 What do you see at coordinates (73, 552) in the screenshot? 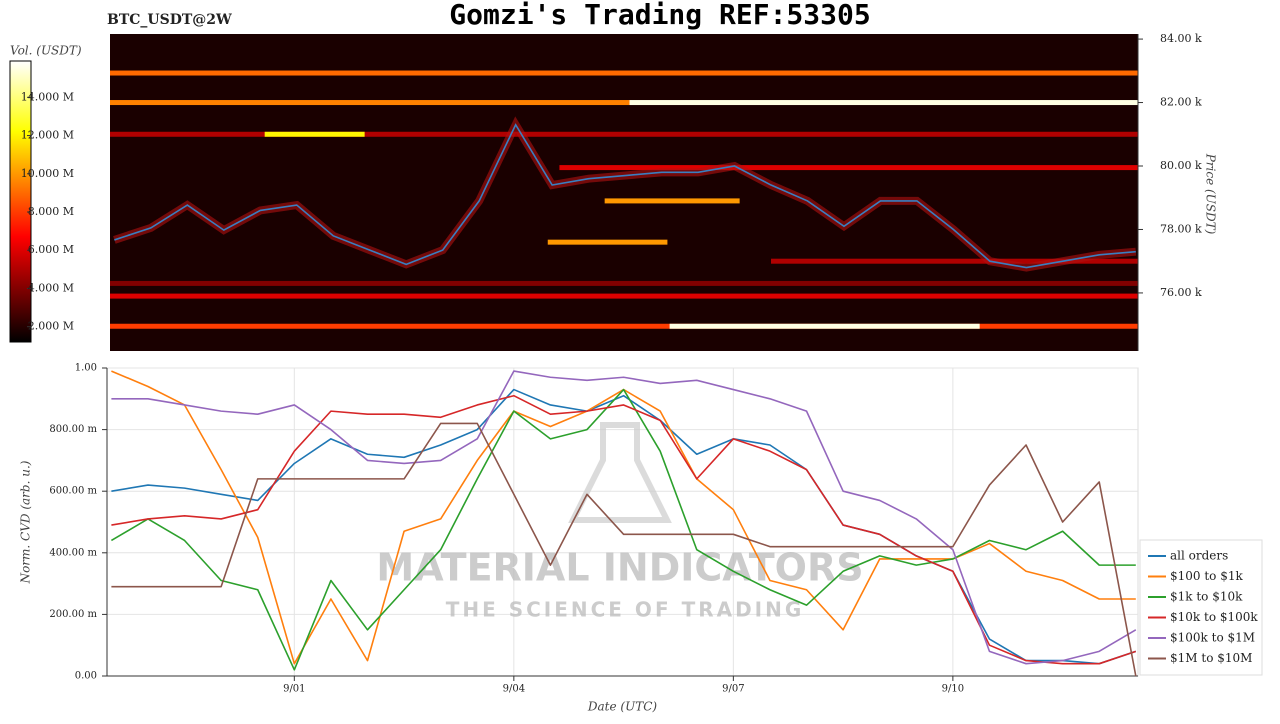
I see `y-tick-label: 400.00 m` at bounding box center [73, 552].